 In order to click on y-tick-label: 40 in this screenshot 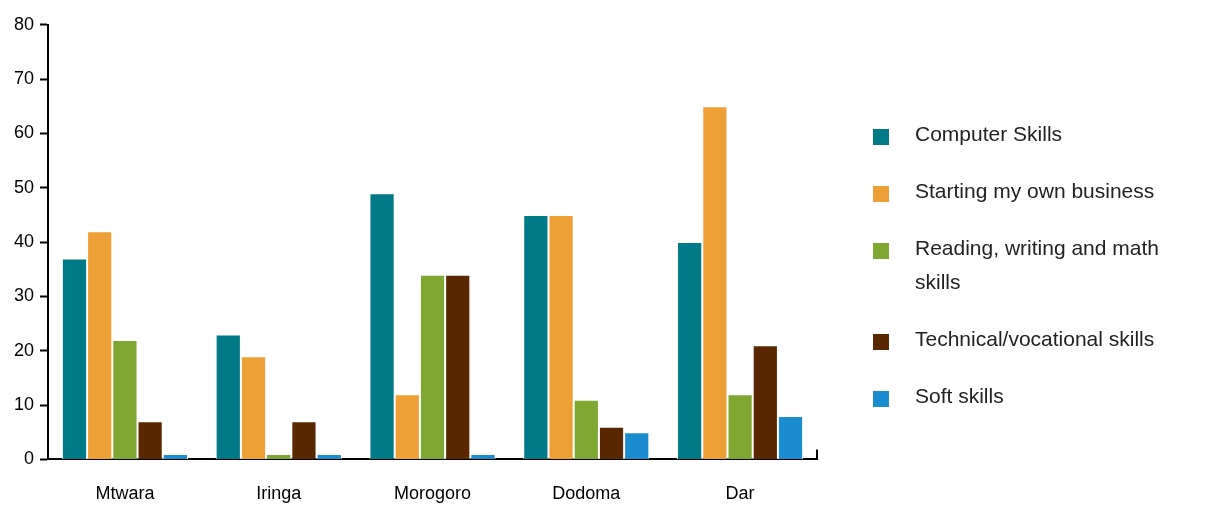, I will do `click(24, 241)`.